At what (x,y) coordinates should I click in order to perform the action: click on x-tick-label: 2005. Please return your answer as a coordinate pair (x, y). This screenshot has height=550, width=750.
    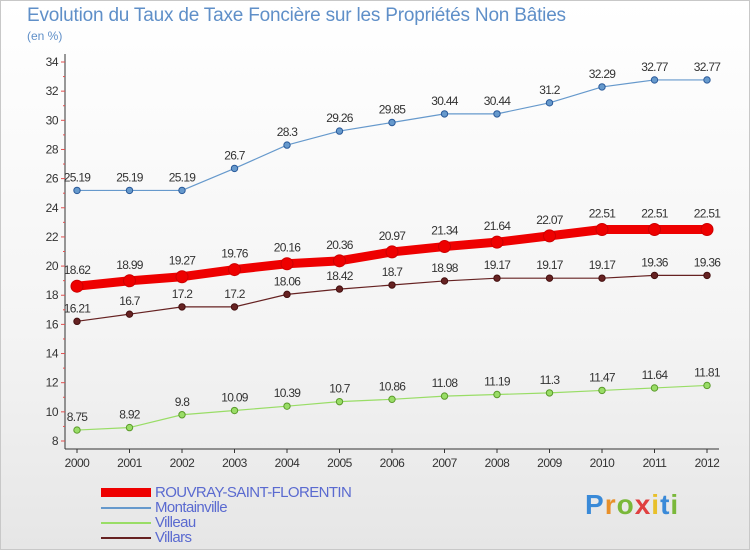
    Looking at the image, I should click on (340, 463).